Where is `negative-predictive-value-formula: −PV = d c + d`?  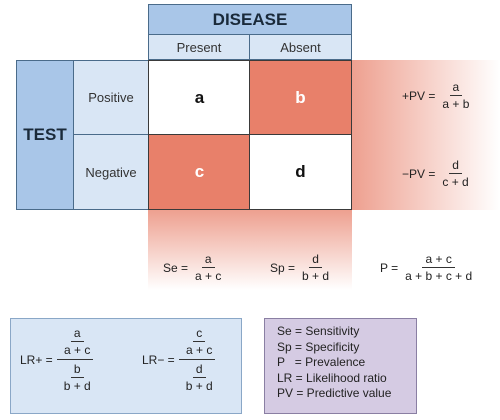 negative-predictive-value-formula: −PV = d c + d is located at coordinates (437, 173).